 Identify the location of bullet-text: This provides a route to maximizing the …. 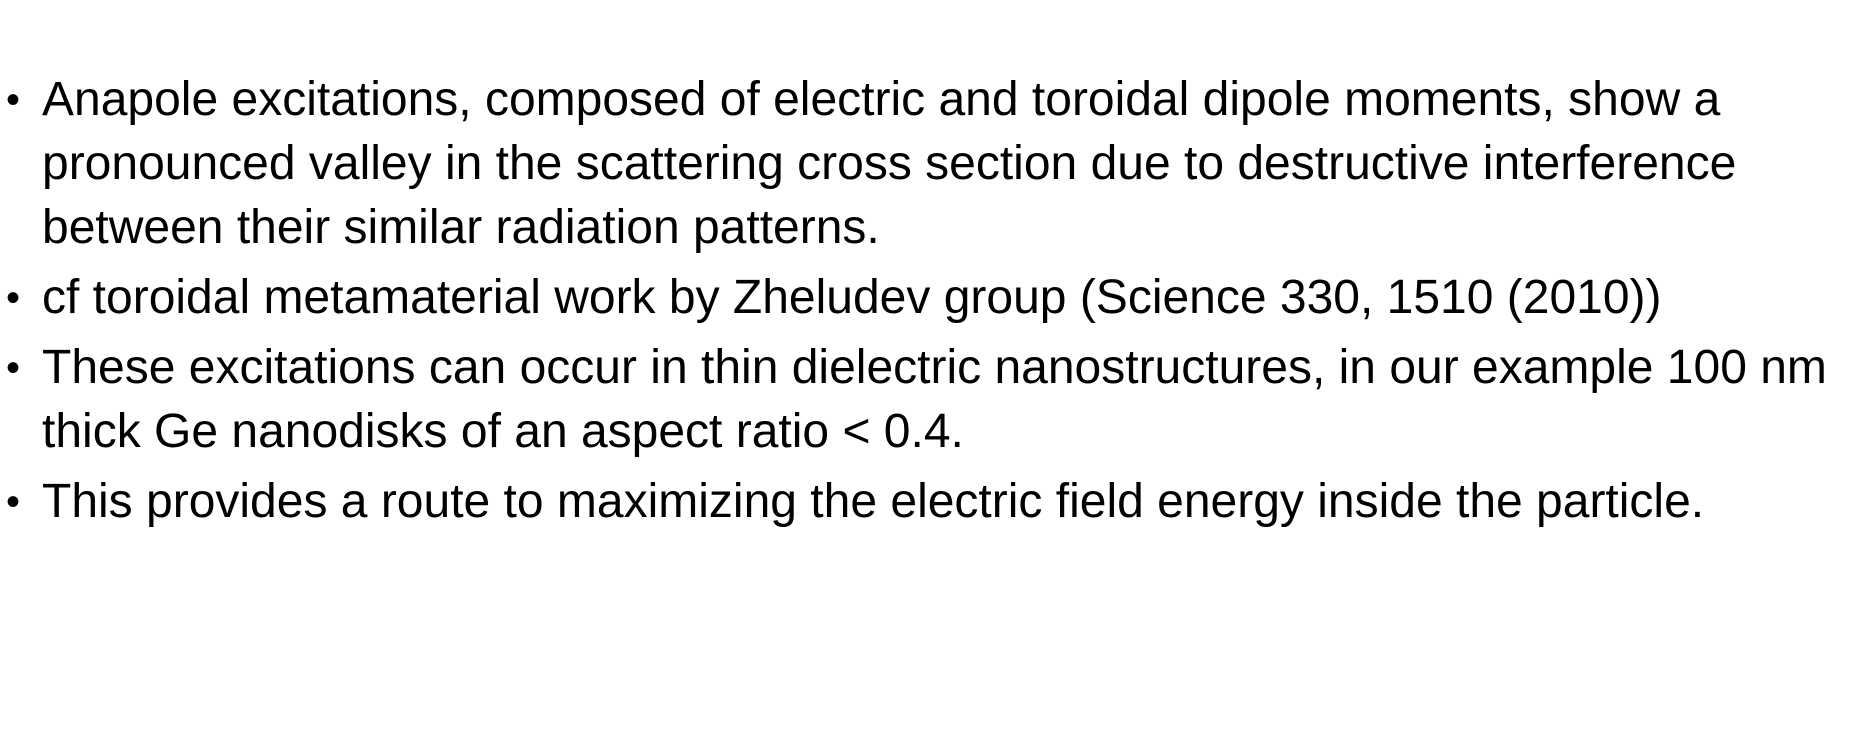
(873, 501).